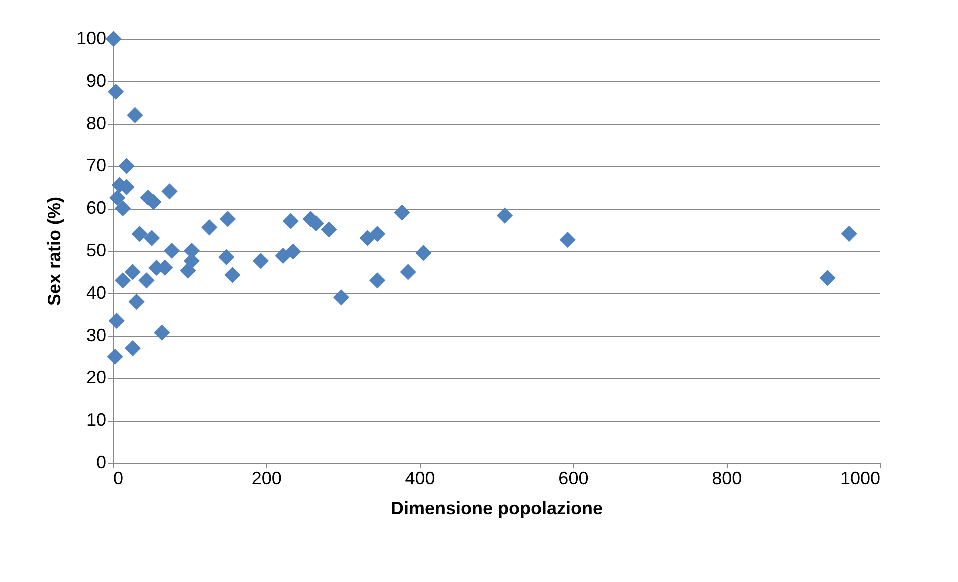  Describe the element at coordinates (727, 478) in the screenshot. I see `x-tick-label: 800` at that location.